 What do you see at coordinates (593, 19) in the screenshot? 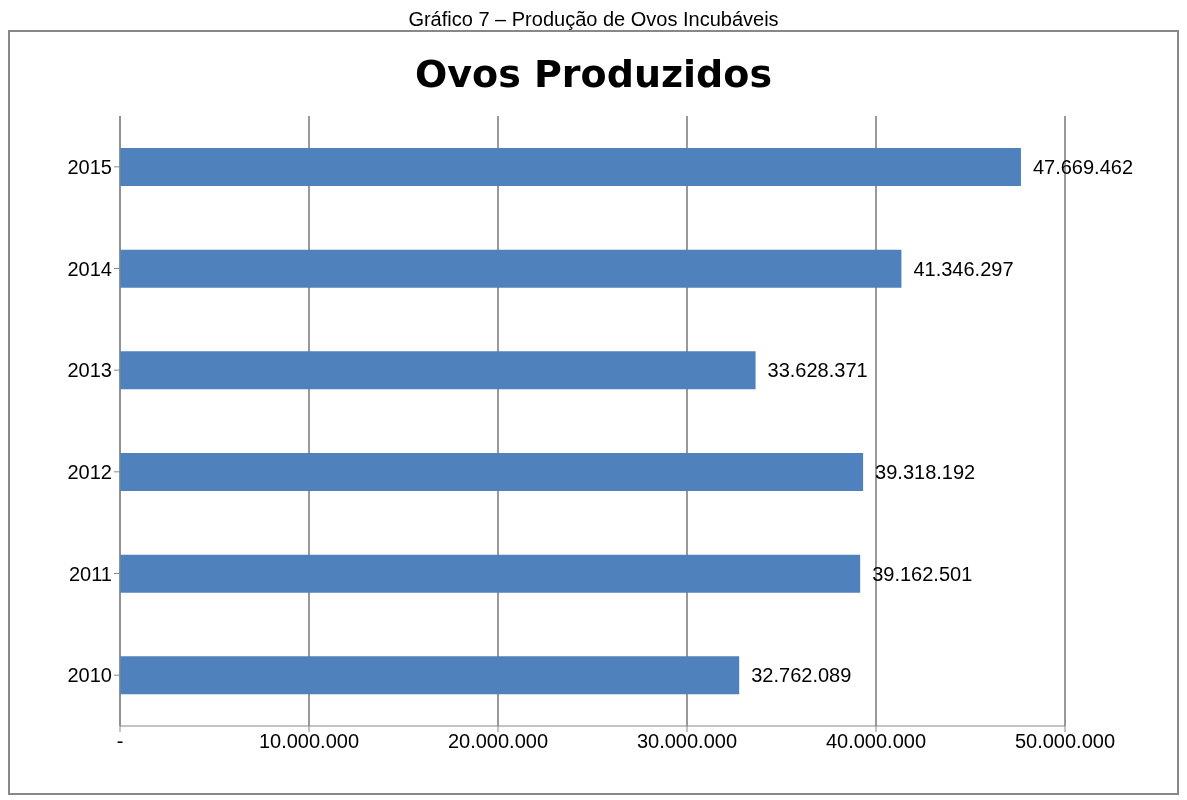
I see `text: Gráfico 7 – Produção de Ovos Incubáveis` at bounding box center [593, 19].